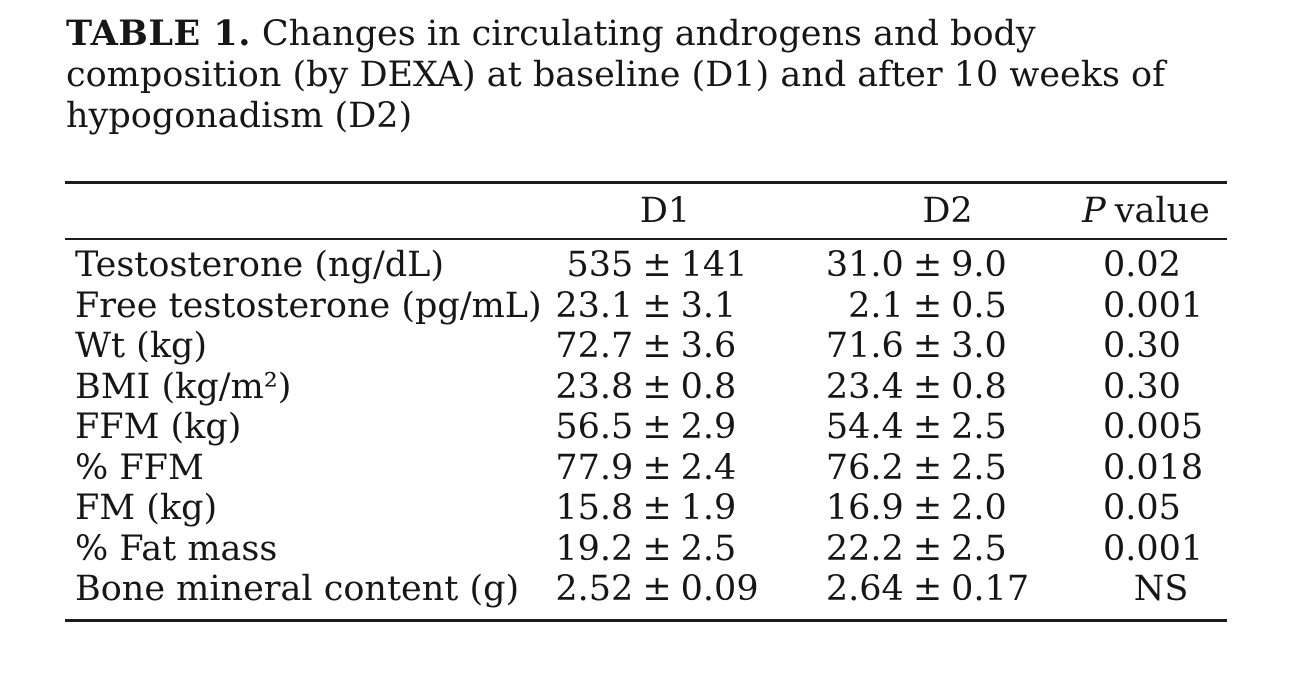 This screenshot has height=688, width=1300. What do you see at coordinates (708, 508) in the screenshot?
I see `d1-sd: 1.9` at bounding box center [708, 508].